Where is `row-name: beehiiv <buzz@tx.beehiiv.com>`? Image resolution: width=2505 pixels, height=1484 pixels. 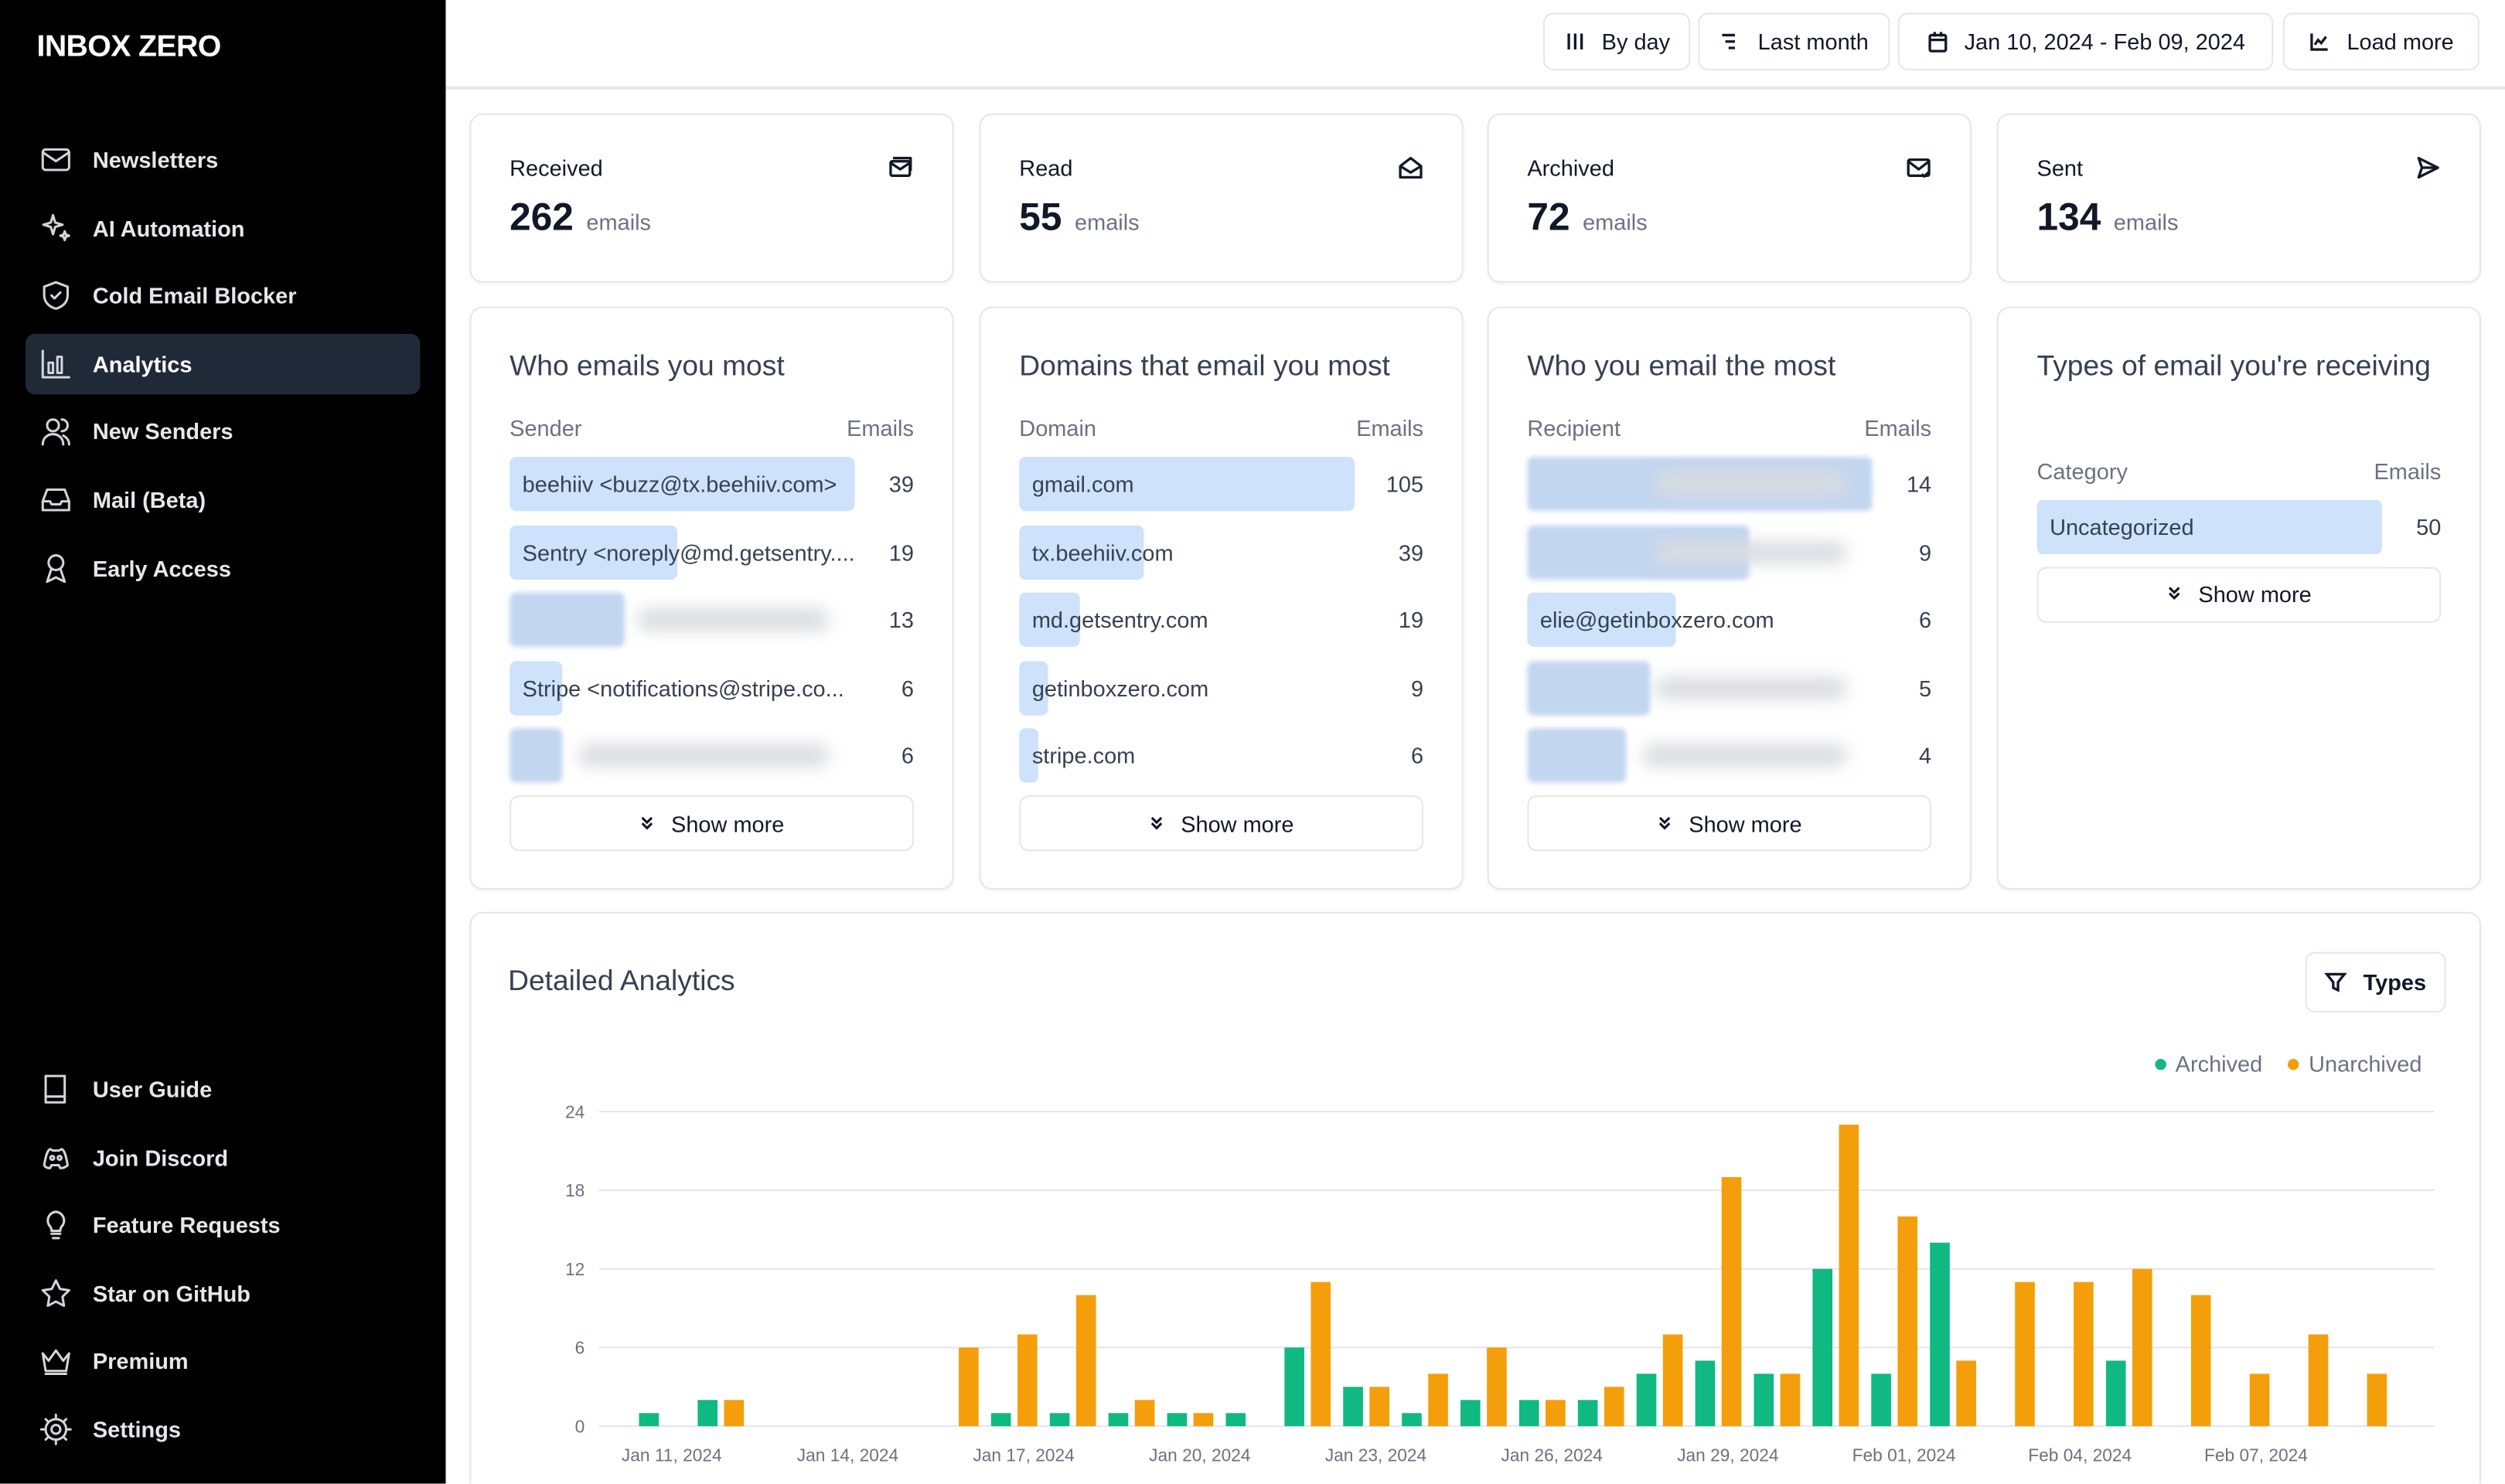 row-name: beehiiv <buzz@tx.beehiiv.com> is located at coordinates (679, 484).